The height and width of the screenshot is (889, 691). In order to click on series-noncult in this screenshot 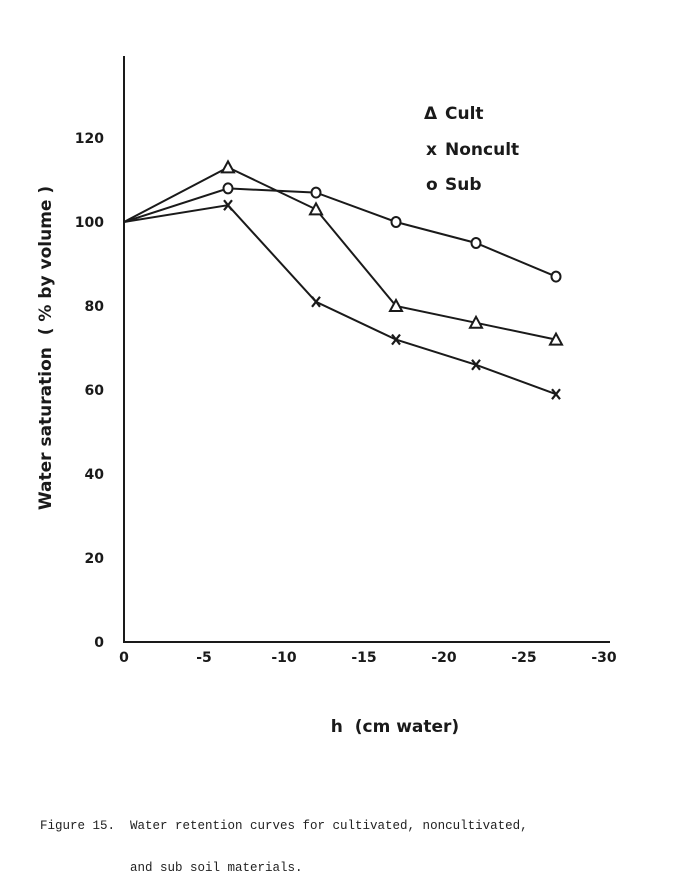, I will do `click(342, 299)`.